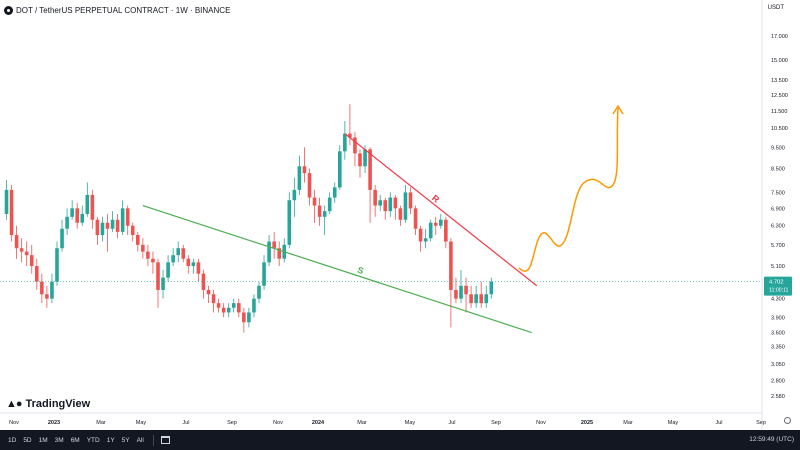 Image resolution: width=800 pixels, height=450 pixels. Describe the element at coordinates (778, 300) in the screenshot. I see `price-tick-label: 4.300` at that location.